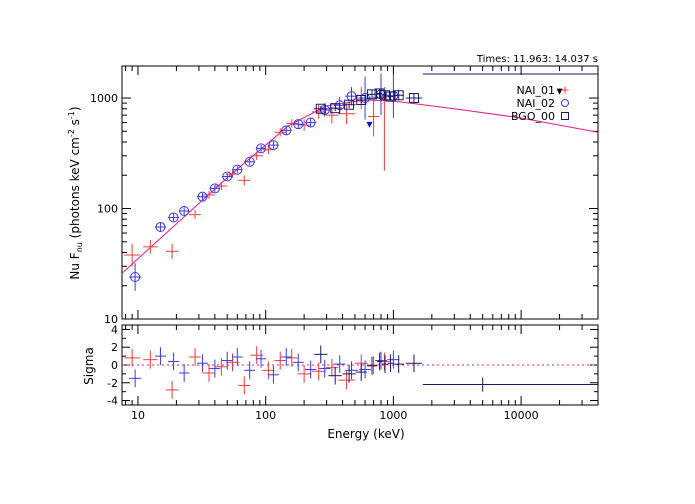  Describe the element at coordinates (365, 434) in the screenshot. I see `x-axis-label: Energy (keV)` at that location.